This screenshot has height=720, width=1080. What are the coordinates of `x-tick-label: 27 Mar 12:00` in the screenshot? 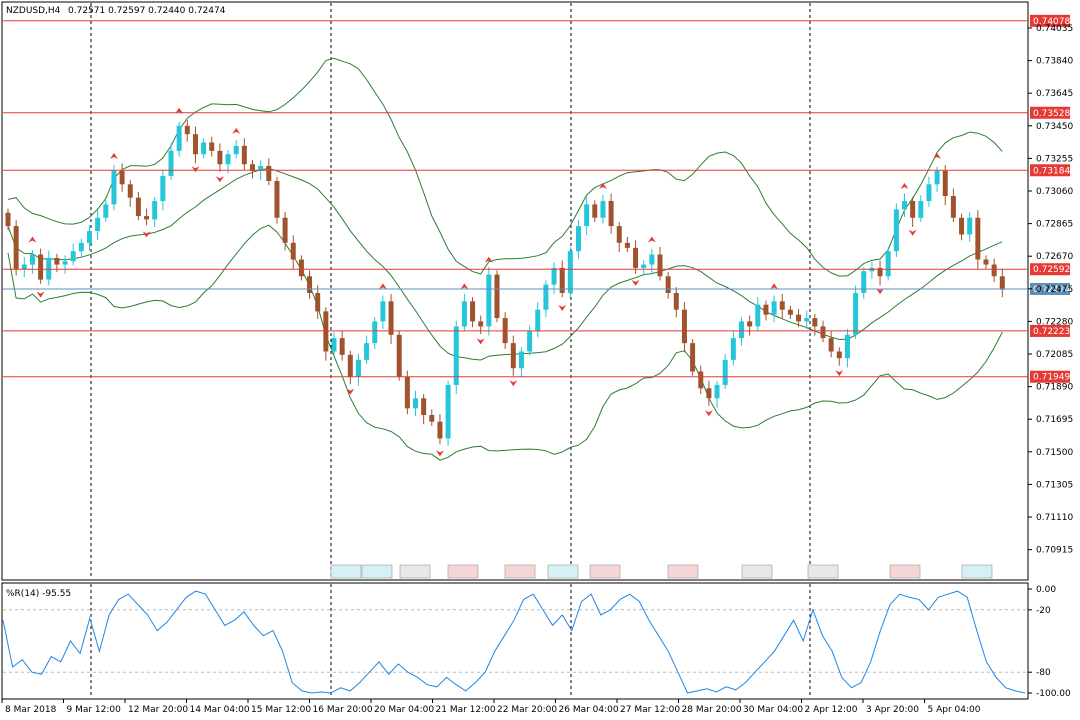 It's located at (650, 710).